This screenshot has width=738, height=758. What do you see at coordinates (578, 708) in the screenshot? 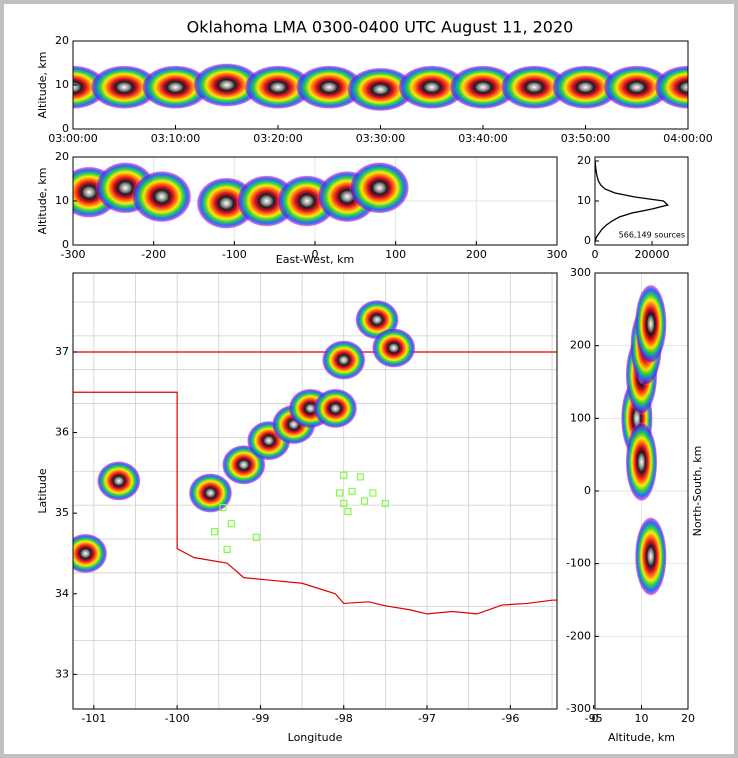
I see `y-tick-label: -300` at bounding box center [578, 708].